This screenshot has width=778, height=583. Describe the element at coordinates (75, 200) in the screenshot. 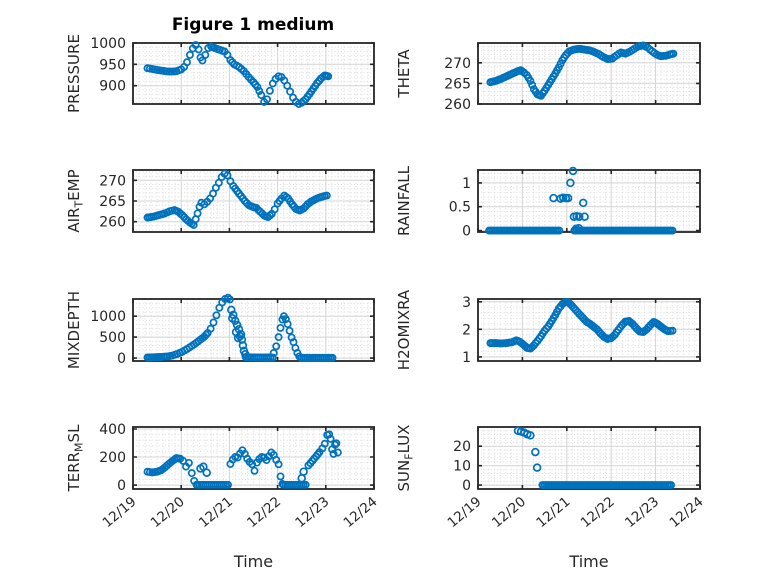

I see `y-axis-label-air_temp: AIRTEMP` at that location.